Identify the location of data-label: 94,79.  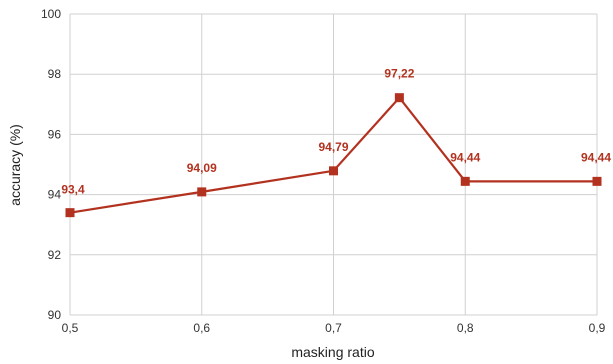
(333, 147).